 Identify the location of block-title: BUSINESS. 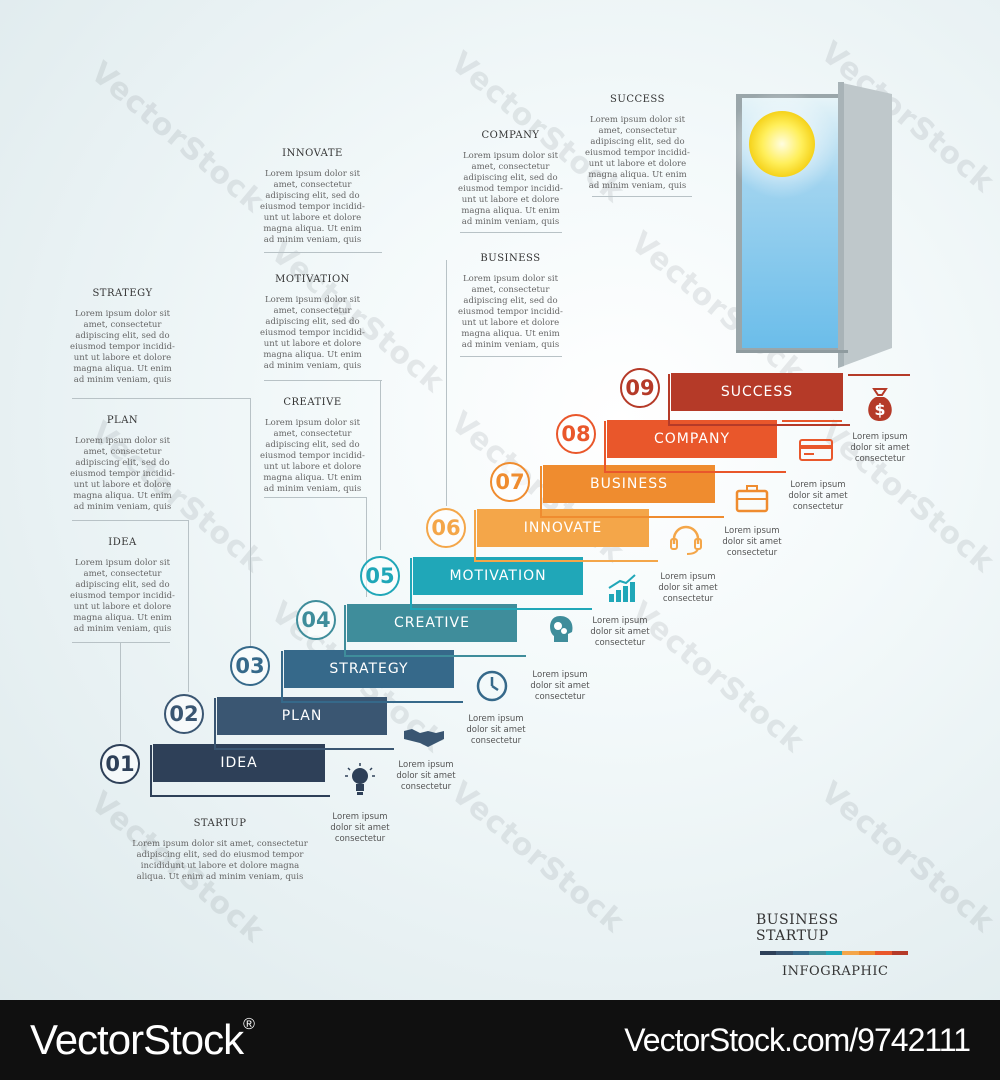
(510, 258).